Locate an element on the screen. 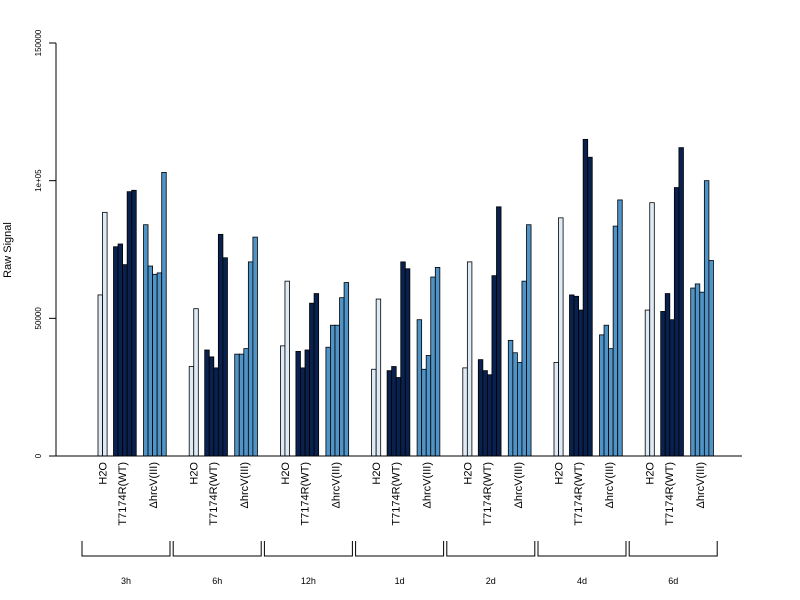 Image resolution: width=800 pixels, height=600 pixels. y-tick-label: 1e+05 is located at coordinates (38, 180).